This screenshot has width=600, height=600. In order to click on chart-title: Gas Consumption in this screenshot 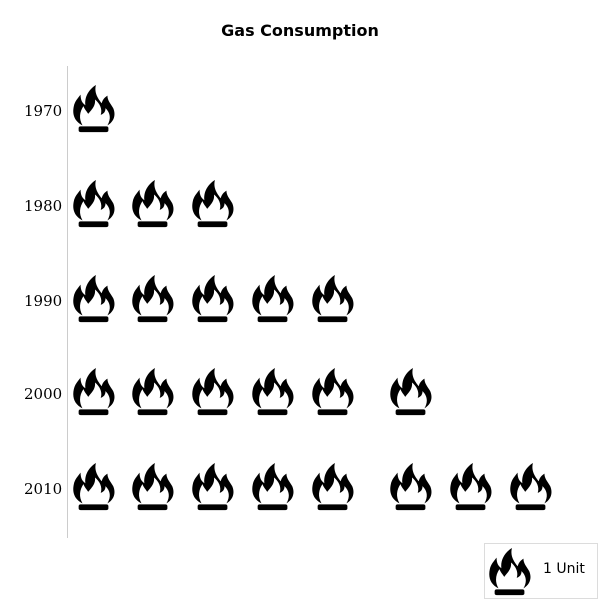, I will do `click(300, 30)`.